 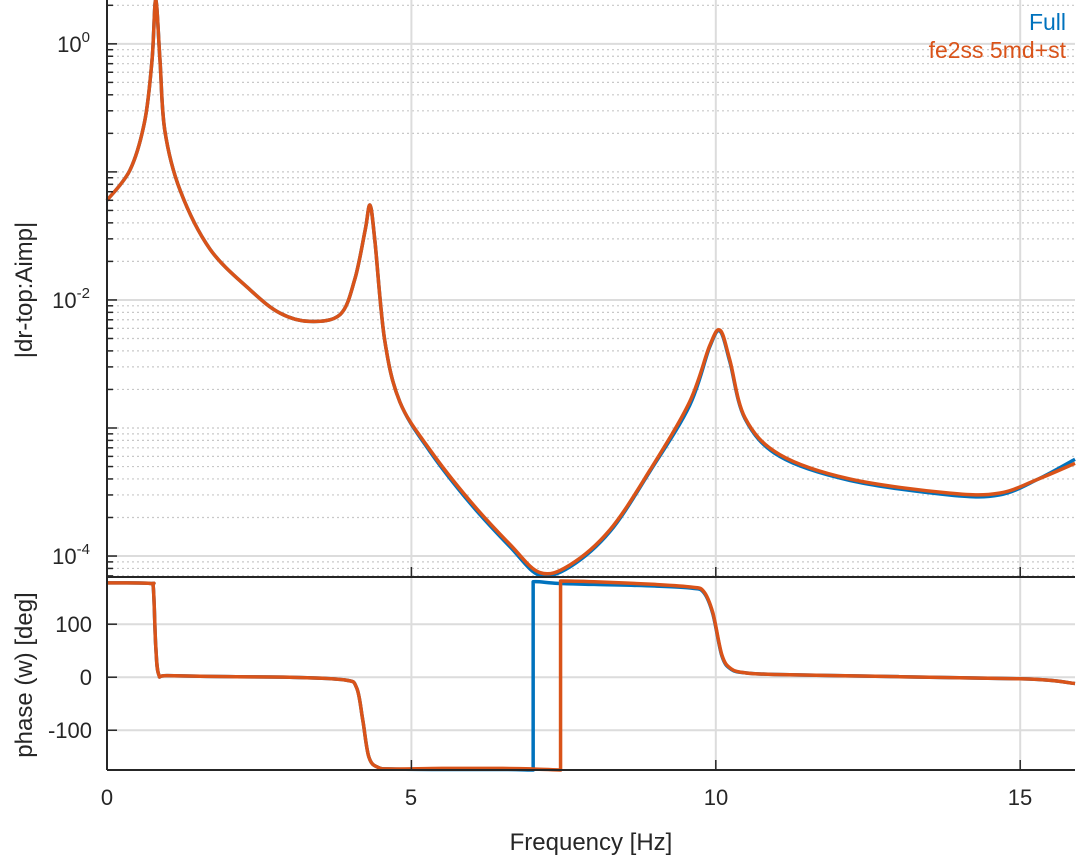 What do you see at coordinates (73, 624) in the screenshot?
I see `phase-tick-label: 100` at bounding box center [73, 624].